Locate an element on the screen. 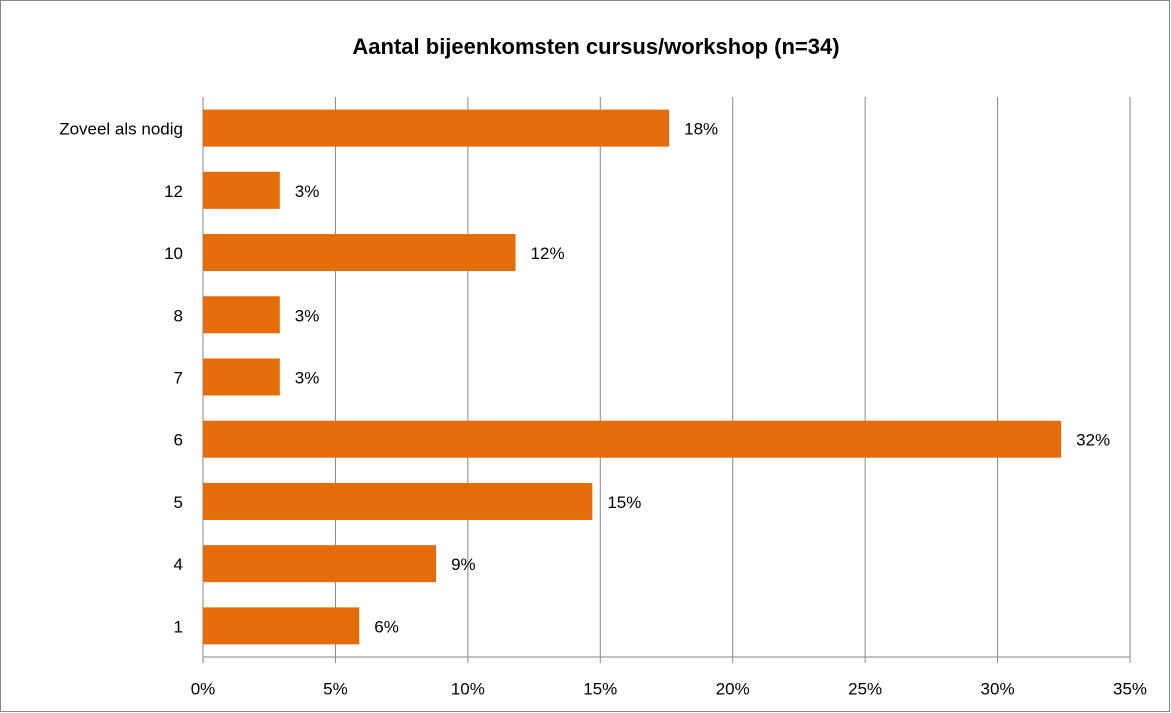 Image resolution: width=1171 pixels, height=713 pixels. y-tick-label: 10 is located at coordinates (173, 253).